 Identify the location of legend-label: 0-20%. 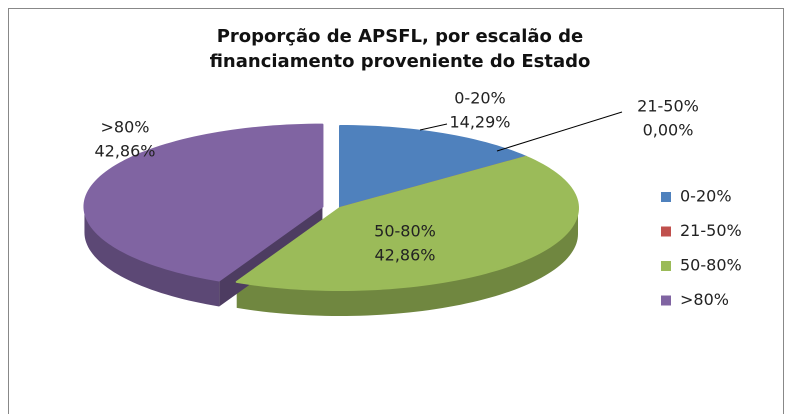
(706, 196).